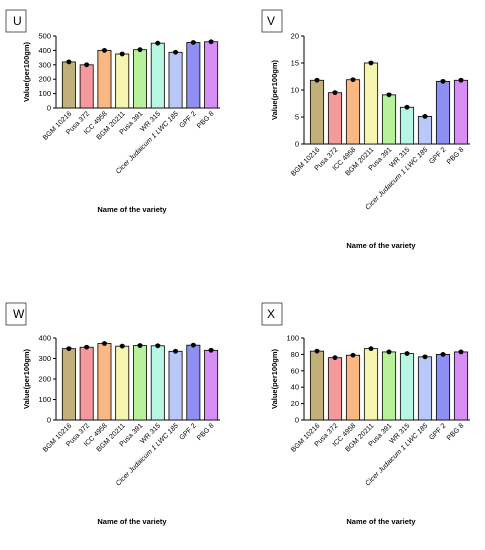 Image resolution: width=485 pixels, height=550 pixels. What do you see at coordinates (297, 117) in the screenshot?
I see `y-tick-label: 5` at bounding box center [297, 117].